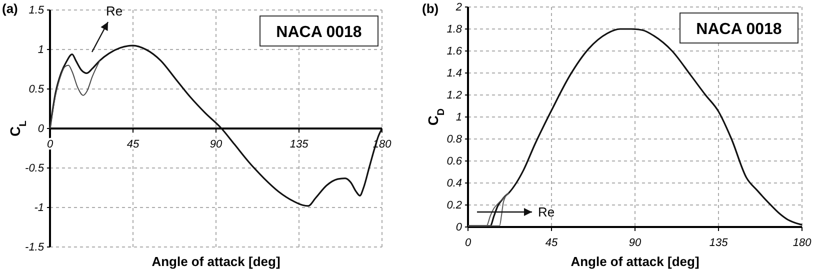 This screenshot has width=813, height=273. What do you see at coordinates (430, 8) in the screenshot?
I see `chart-title: (b)` at bounding box center [430, 8].